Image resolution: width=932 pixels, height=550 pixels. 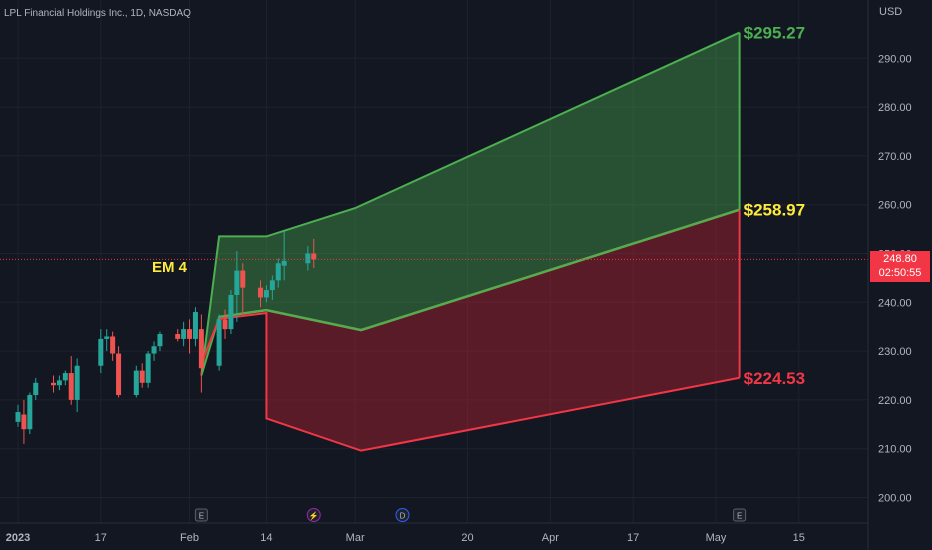 What do you see at coordinates (716, 538) in the screenshot?
I see `time-tick-label: May` at bounding box center [716, 538].